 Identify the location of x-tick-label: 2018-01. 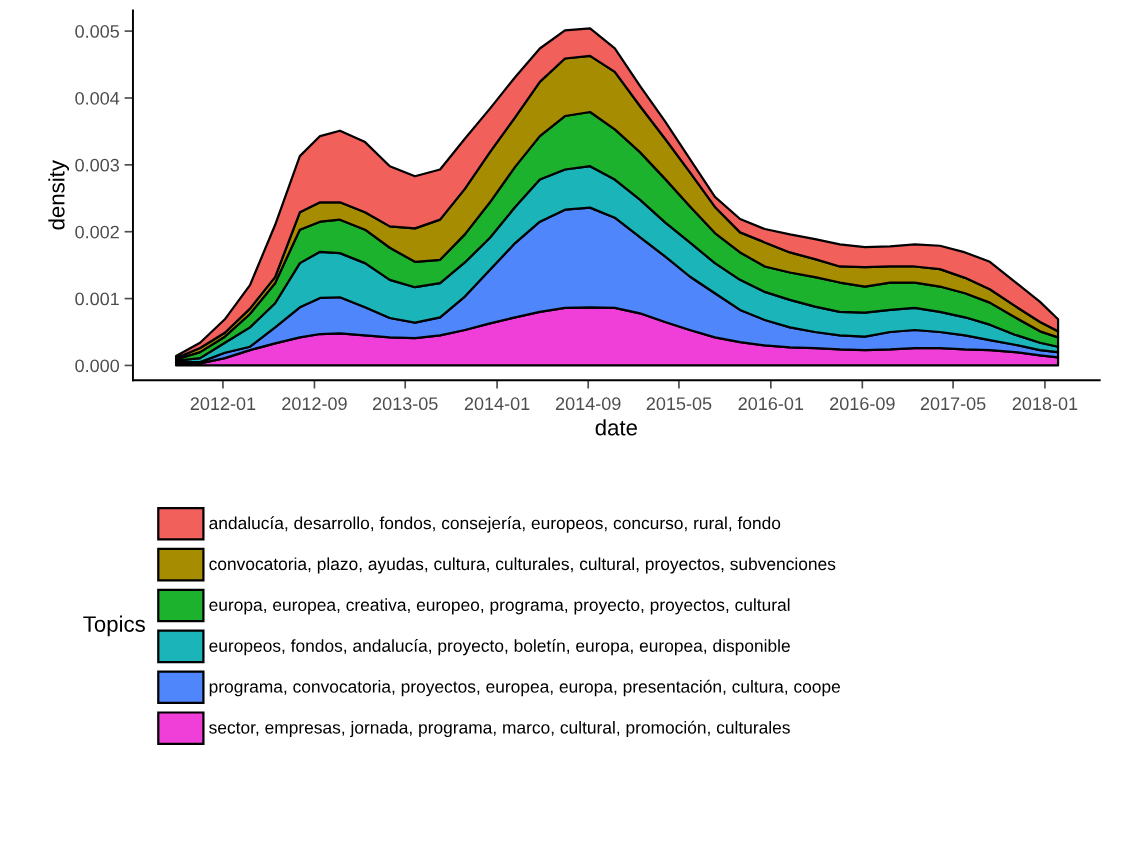
(1045, 404).